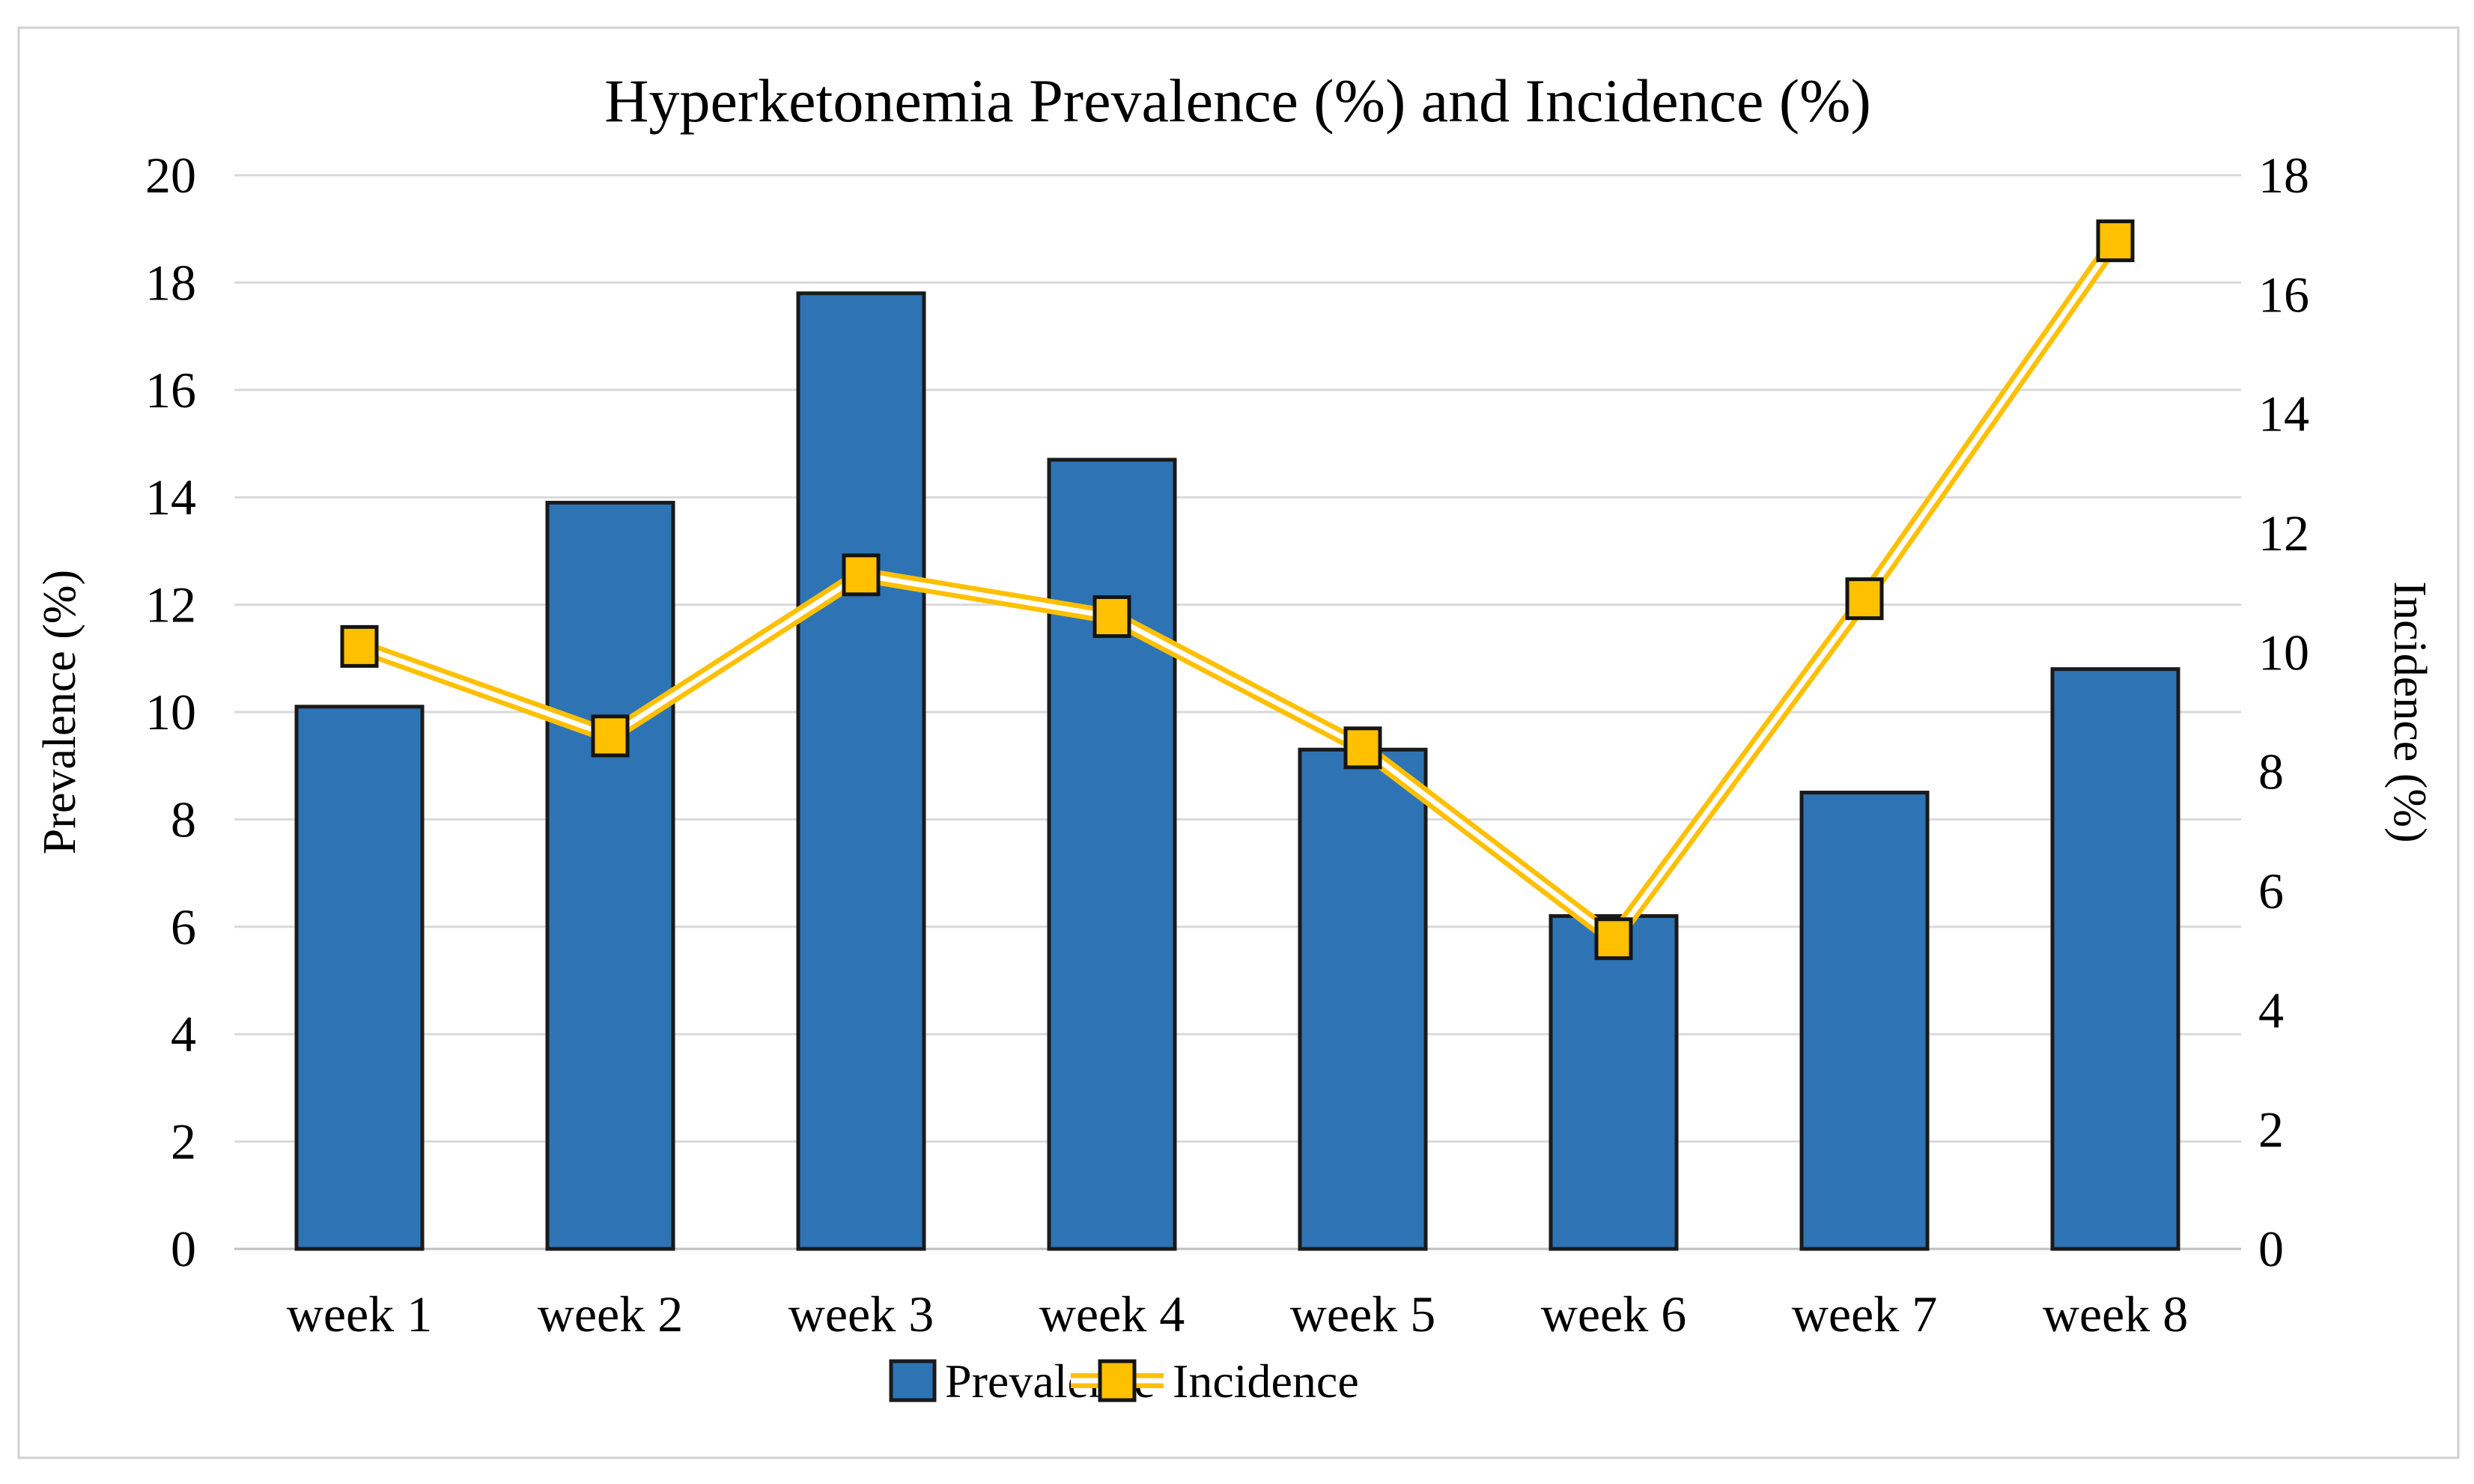  Describe the element at coordinates (2271, 1129) in the screenshot. I see `right-tick-label: 2` at that location.